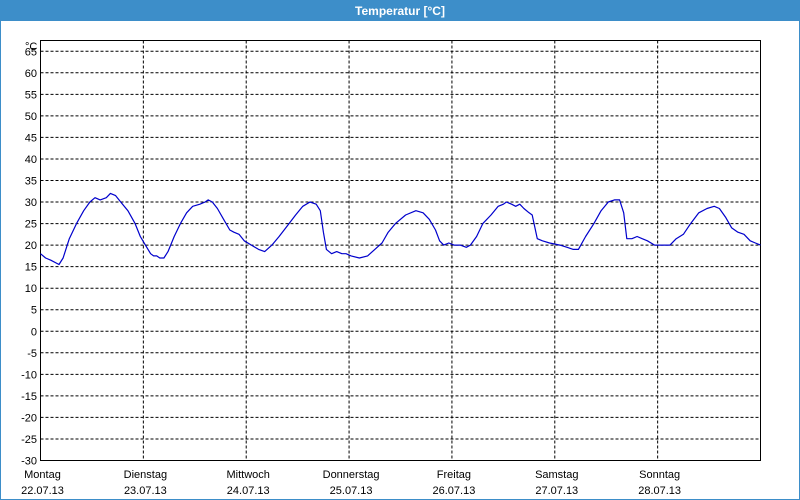 The height and width of the screenshot is (500, 800). What do you see at coordinates (31, 182) in the screenshot?
I see `y-tick-label: 35` at bounding box center [31, 182].